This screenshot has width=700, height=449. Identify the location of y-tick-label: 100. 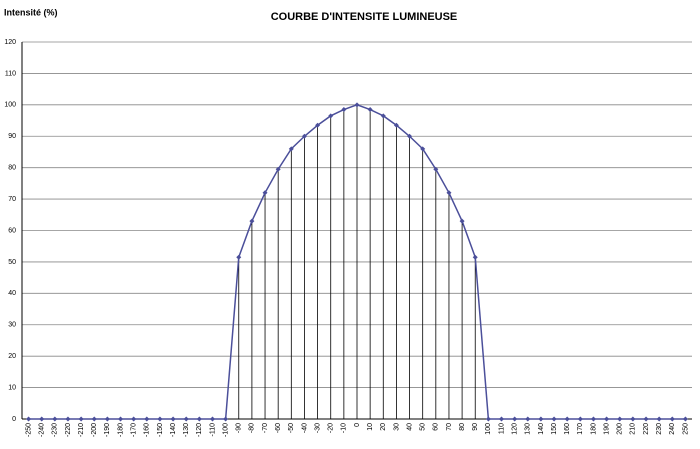
(10, 105).